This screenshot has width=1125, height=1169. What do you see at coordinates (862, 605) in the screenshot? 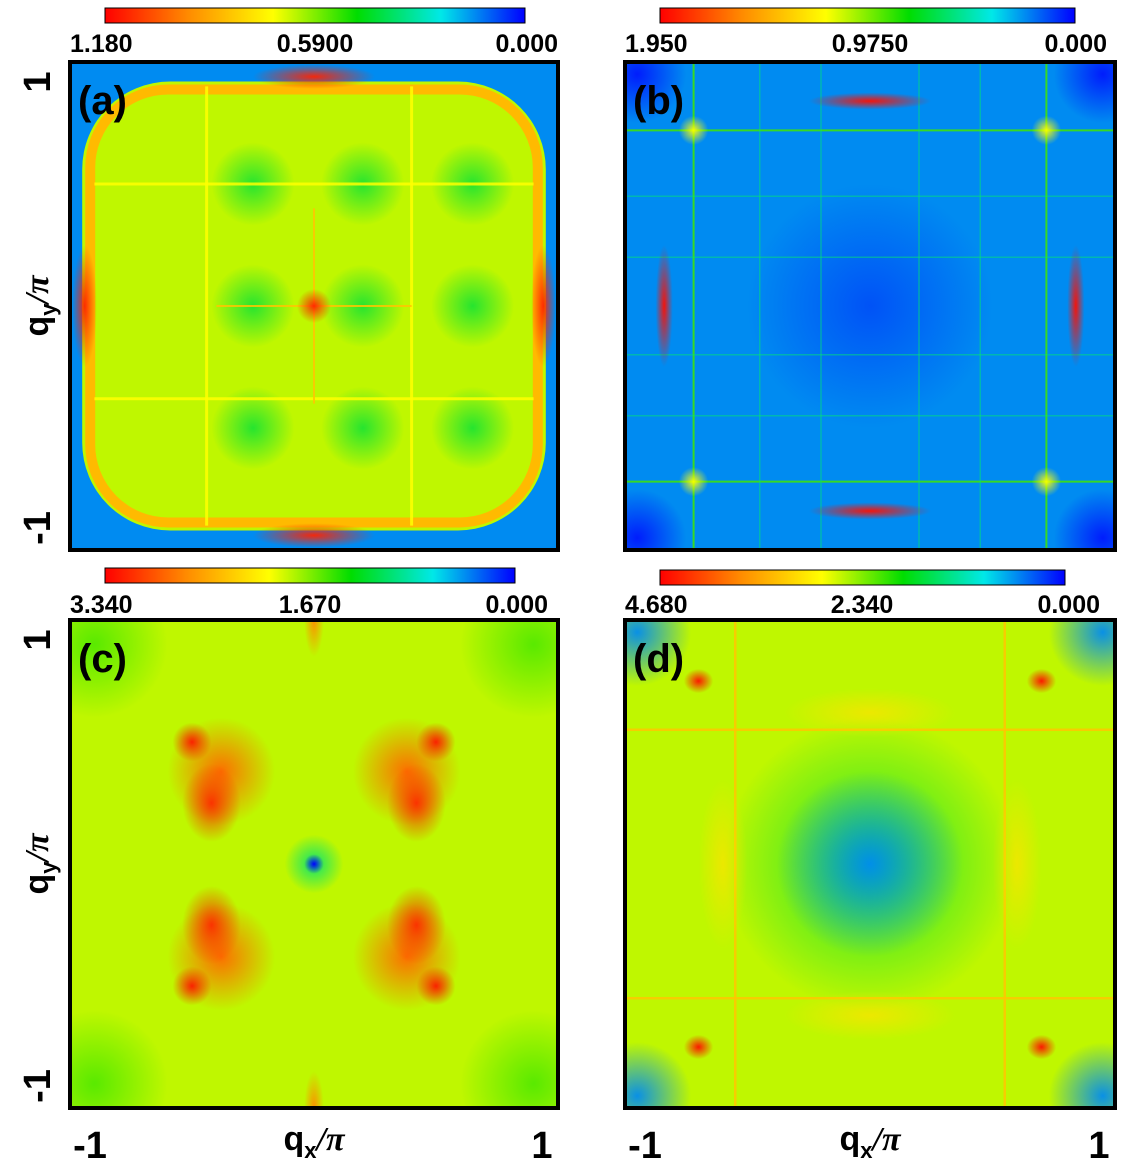
I see `colorbar-mid-label: 2.340` at bounding box center [862, 605].